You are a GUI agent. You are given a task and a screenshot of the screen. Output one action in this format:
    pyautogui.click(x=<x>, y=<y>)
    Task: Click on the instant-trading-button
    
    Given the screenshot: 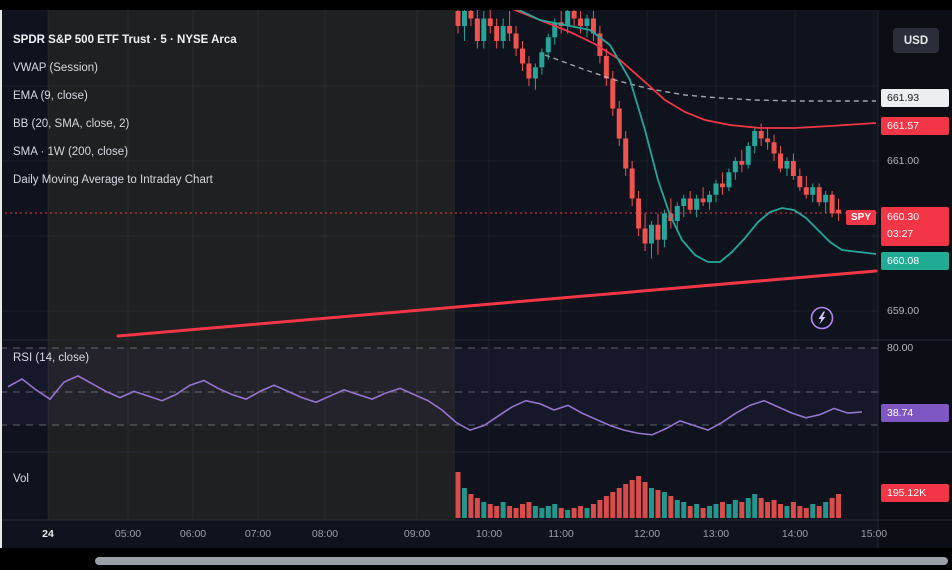 What is the action you would take?
    pyautogui.click(x=822, y=318)
    